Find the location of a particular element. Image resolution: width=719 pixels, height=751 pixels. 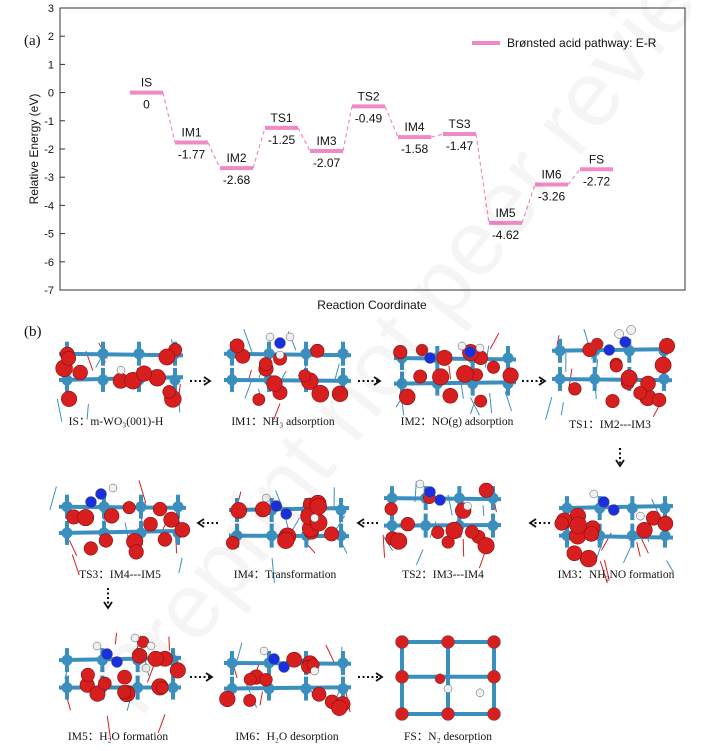

legend-label: Brønsted acid pathway: E-R is located at coordinates (582, 43).